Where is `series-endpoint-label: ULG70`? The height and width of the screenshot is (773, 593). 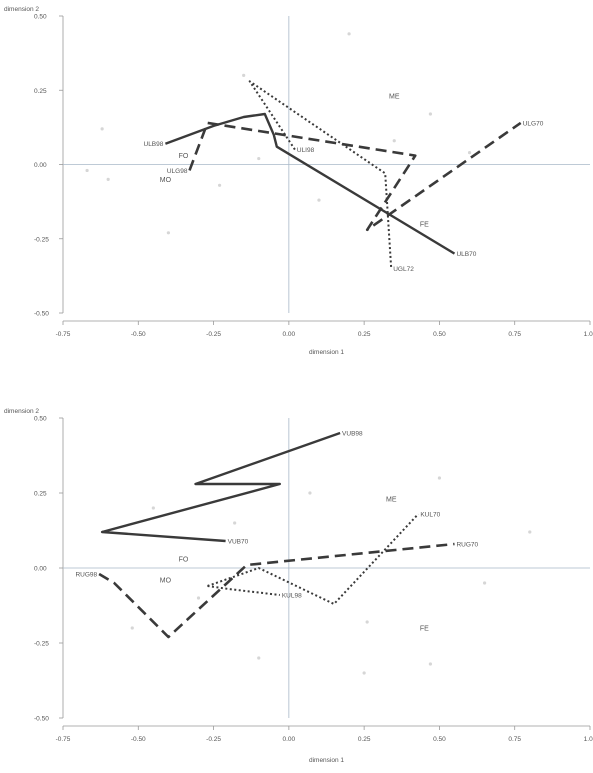
series-endpoint-label: ULG70 is located at coordinates (533, 123).